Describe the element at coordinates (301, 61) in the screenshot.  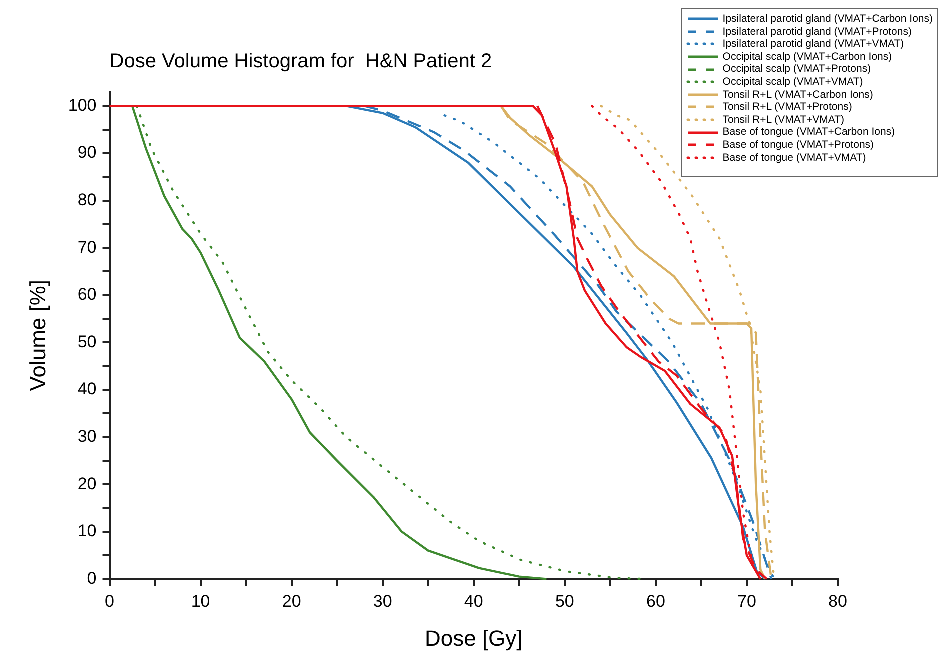
I see `chart-title: Dose Volume Histogram for H&N Patient 2` at that location.